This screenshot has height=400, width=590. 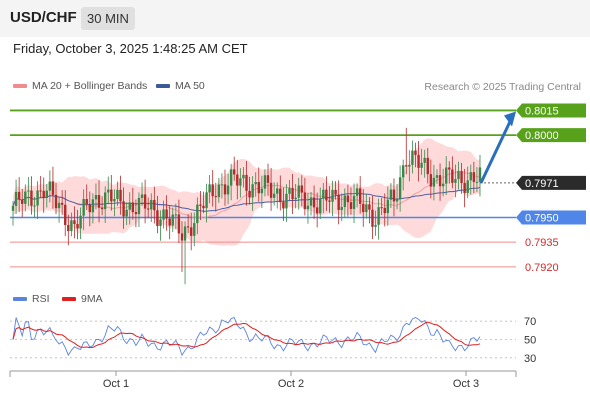 What do you see at coordinates (90, 86) in the screenshot?
I see `legend-ma-bb-label: MA 20 + Bollinger Bands` at bounding box center [90, 86].